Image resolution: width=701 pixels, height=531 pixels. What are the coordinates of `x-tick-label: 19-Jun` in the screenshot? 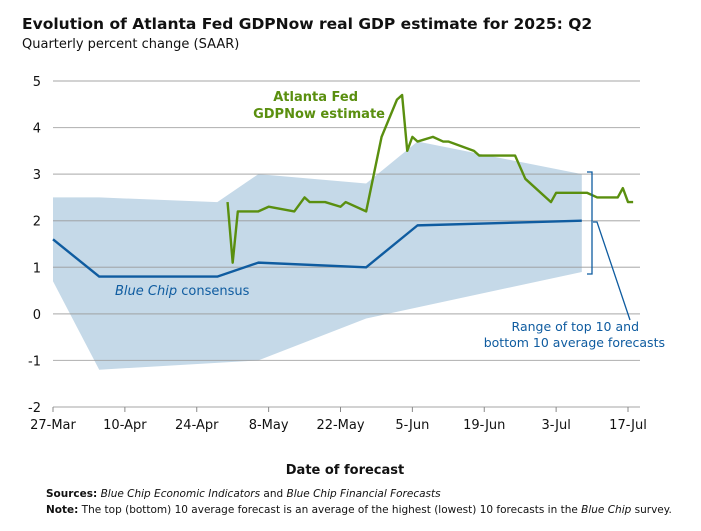 It's located at (484, 425).